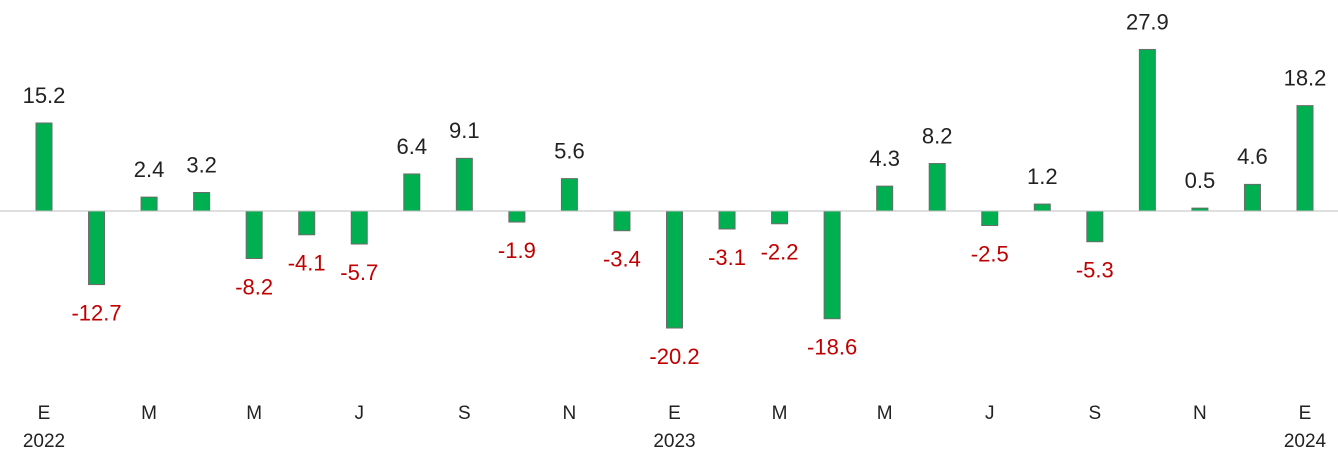  Describe the element at coordinates (727, 257) in the screenshot. I see `data-label: -3.1` at that location.